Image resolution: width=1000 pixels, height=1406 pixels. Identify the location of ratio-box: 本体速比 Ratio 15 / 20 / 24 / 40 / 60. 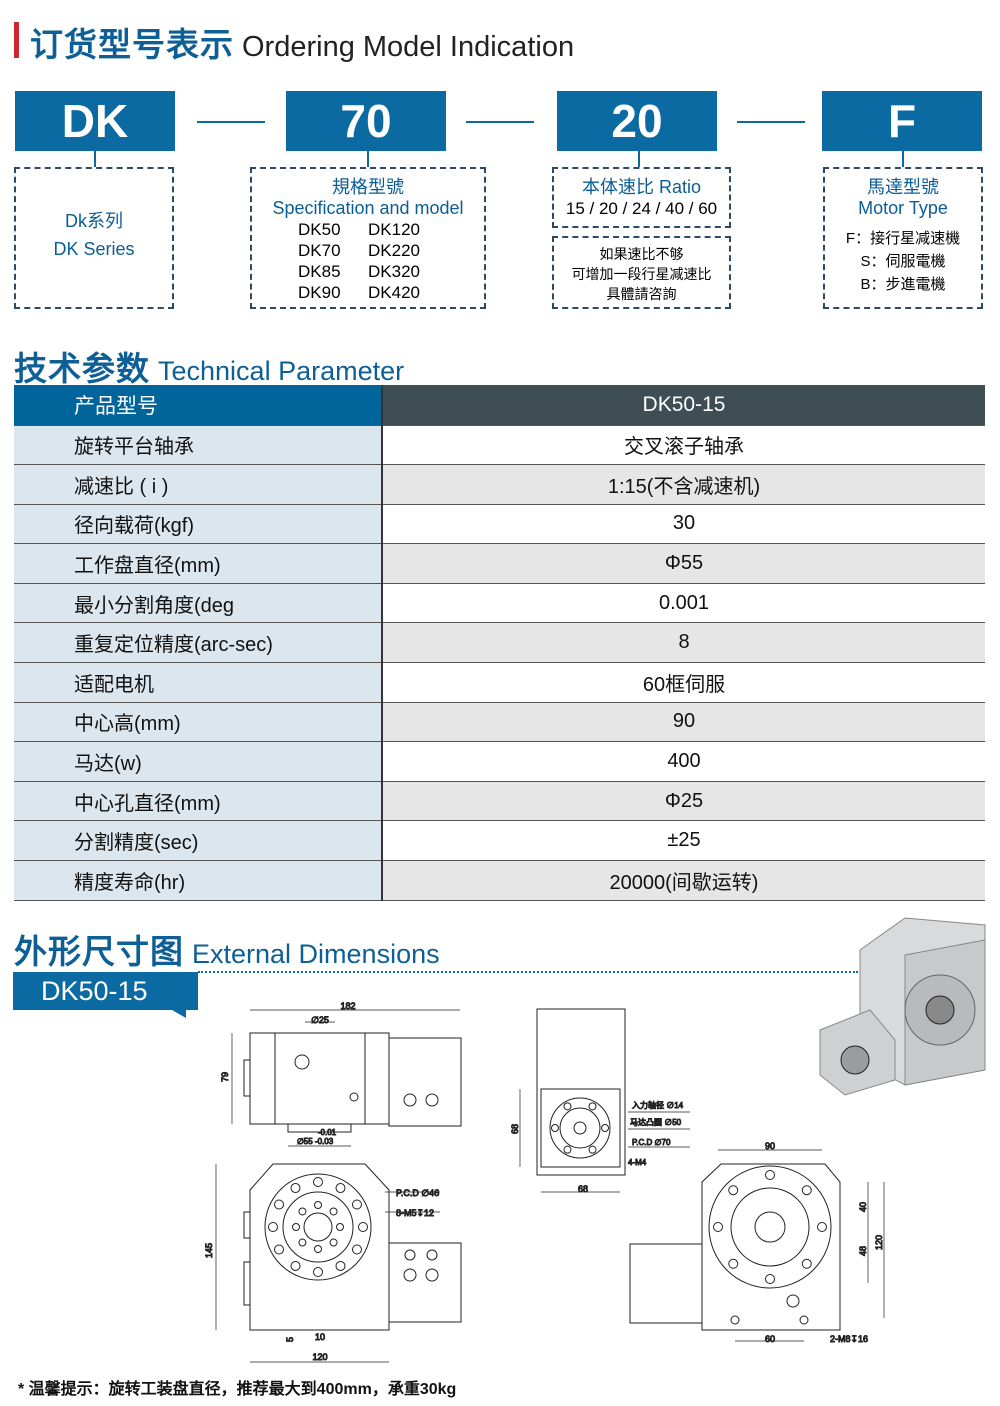
(641, 197).